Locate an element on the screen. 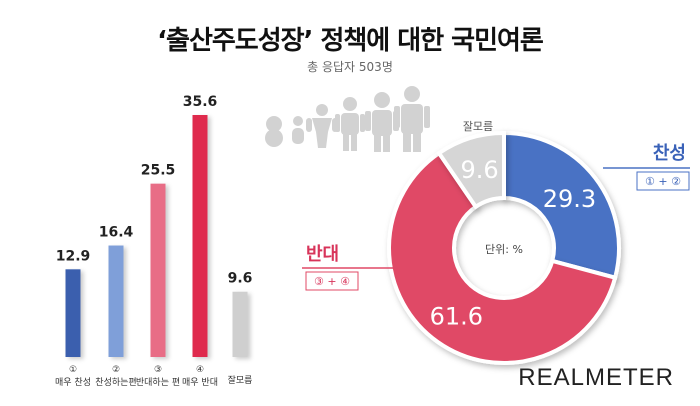 Image resolution: width=700 pixels, height=406 pixels. bar-category-marker: ① is located at coordinates (73, 370).